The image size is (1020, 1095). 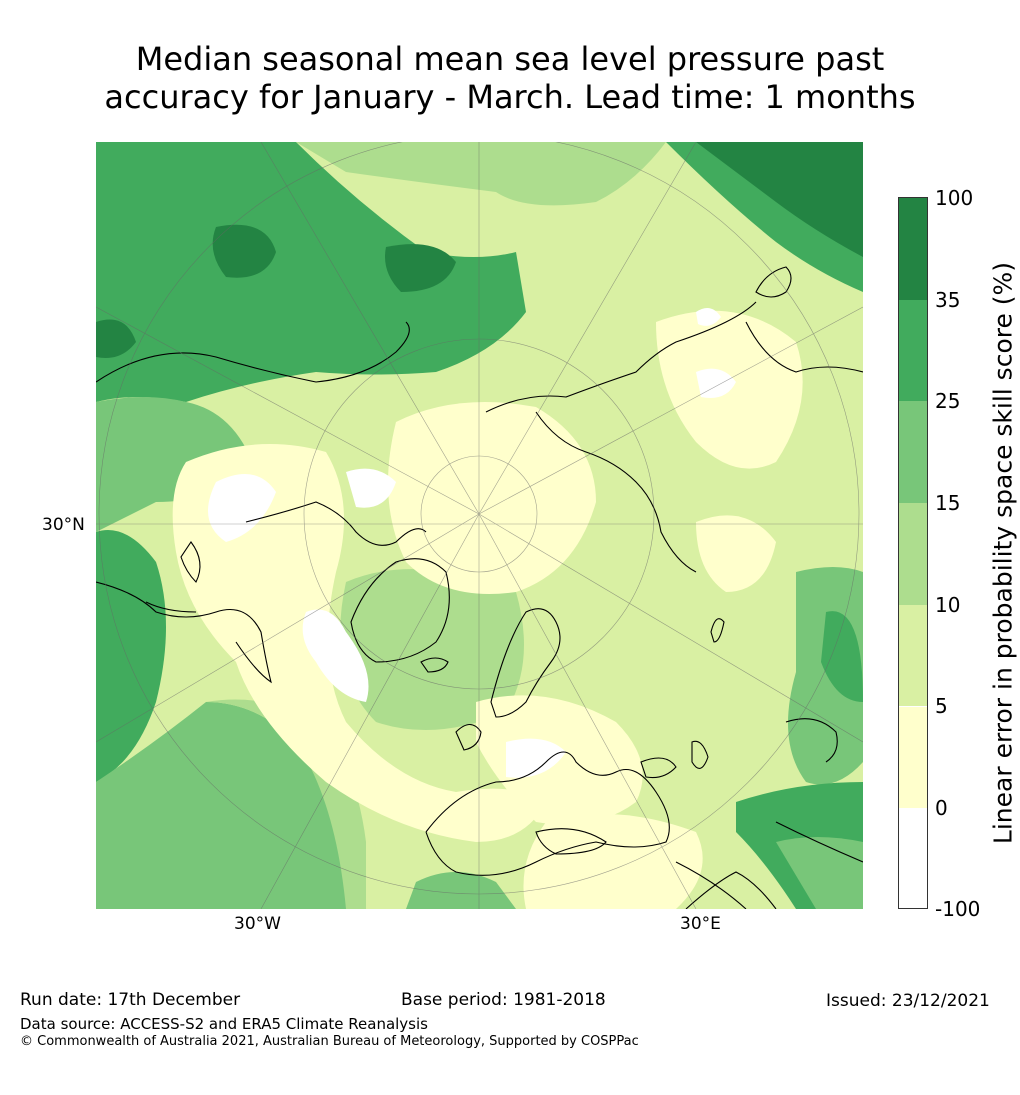 I want to click on meridian-150w, so click(x=370, y=328).